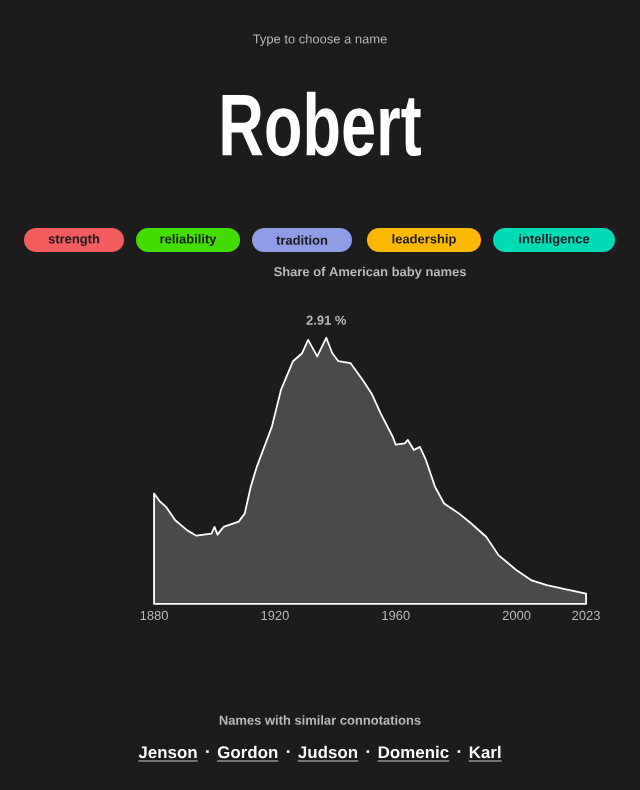  What do you see at coordinates (413, 752) in the screenshot?
I see `text: Domenic` at bounding box center [413, 752].